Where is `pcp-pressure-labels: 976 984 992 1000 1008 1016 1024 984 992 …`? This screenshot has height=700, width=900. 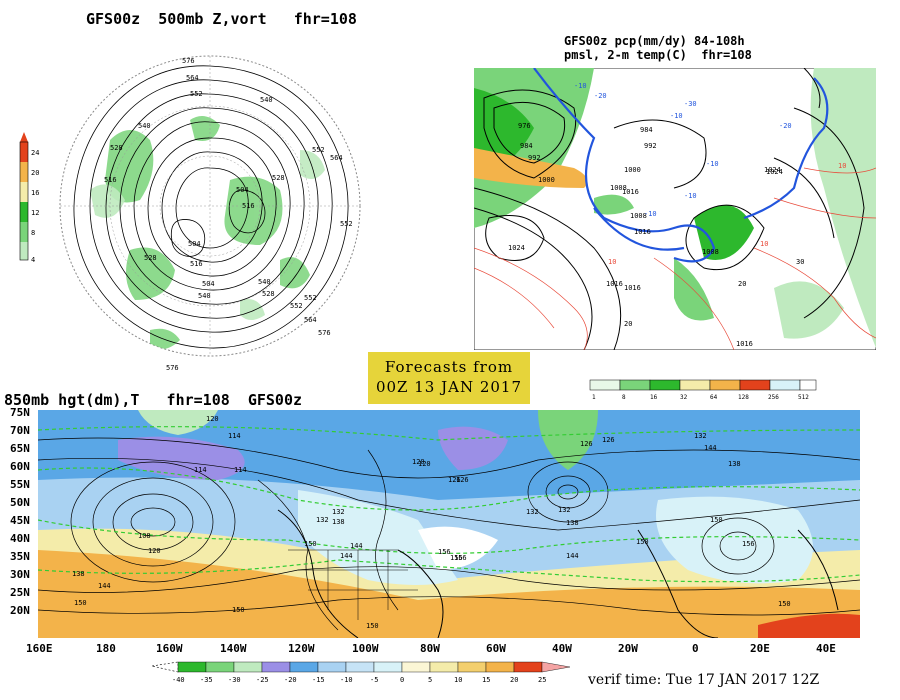
pcp-pressure-labels: 976 984 992 1000 1008 1016 1024 984 992 … is located at coordinates (645, 235).